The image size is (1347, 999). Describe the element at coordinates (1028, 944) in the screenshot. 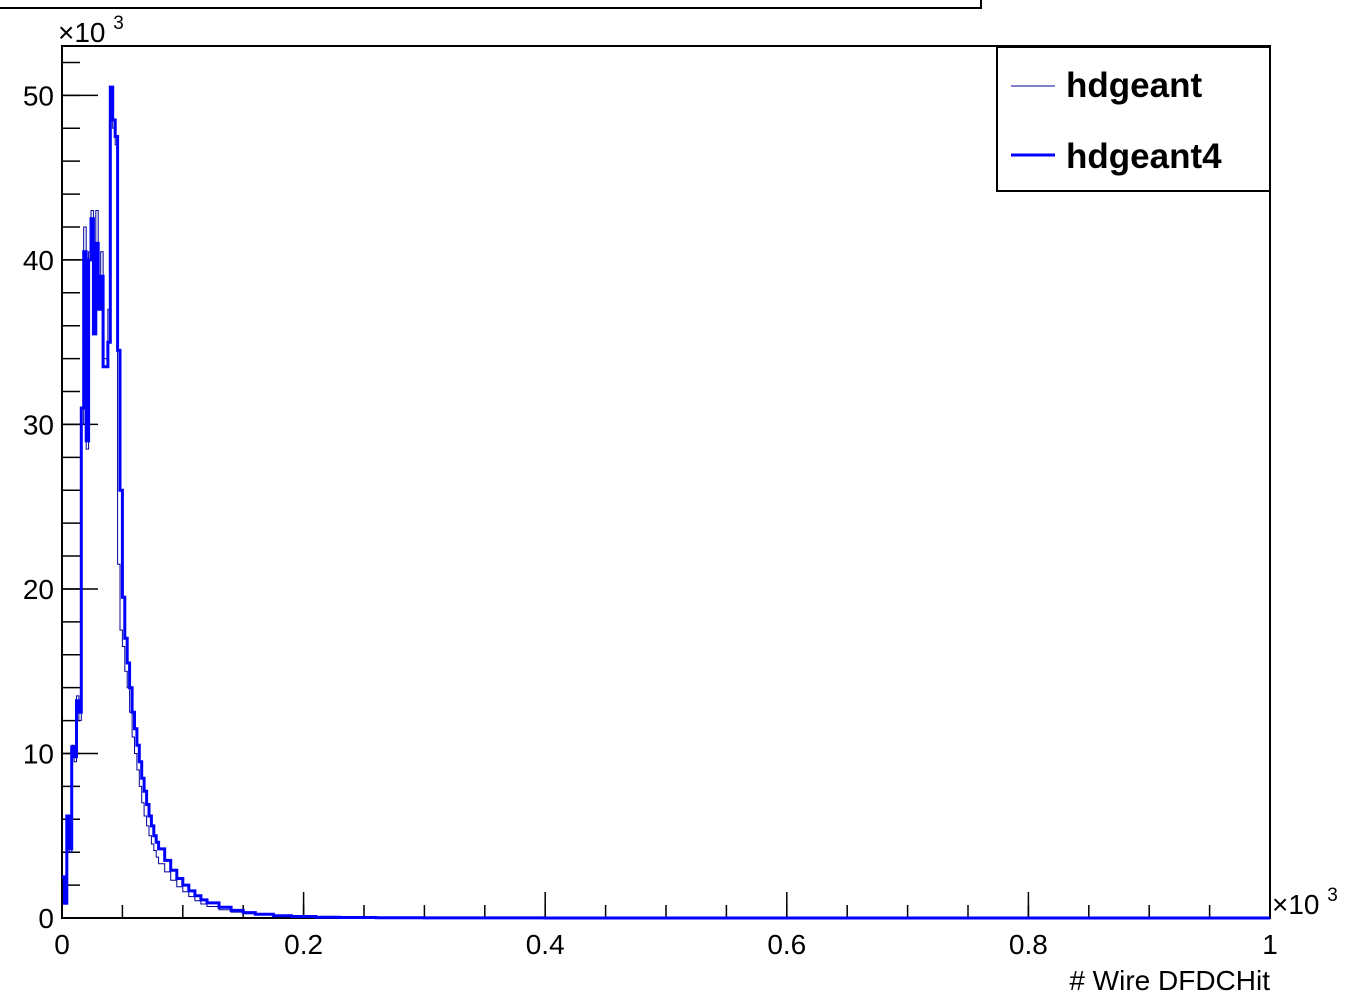

I see `x-tick-label: 0.8` at that location.